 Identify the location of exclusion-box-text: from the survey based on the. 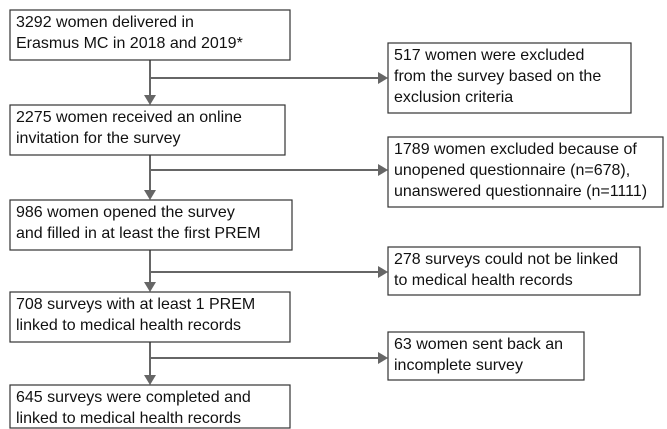
(497, 76).